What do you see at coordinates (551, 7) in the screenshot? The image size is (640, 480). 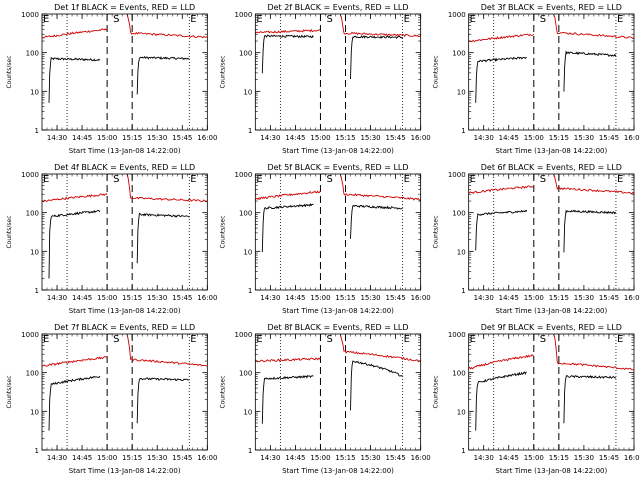 I see `chart-title: Det 3f BLACK = Events, RED = LLD` at bounding box center [551, 7].